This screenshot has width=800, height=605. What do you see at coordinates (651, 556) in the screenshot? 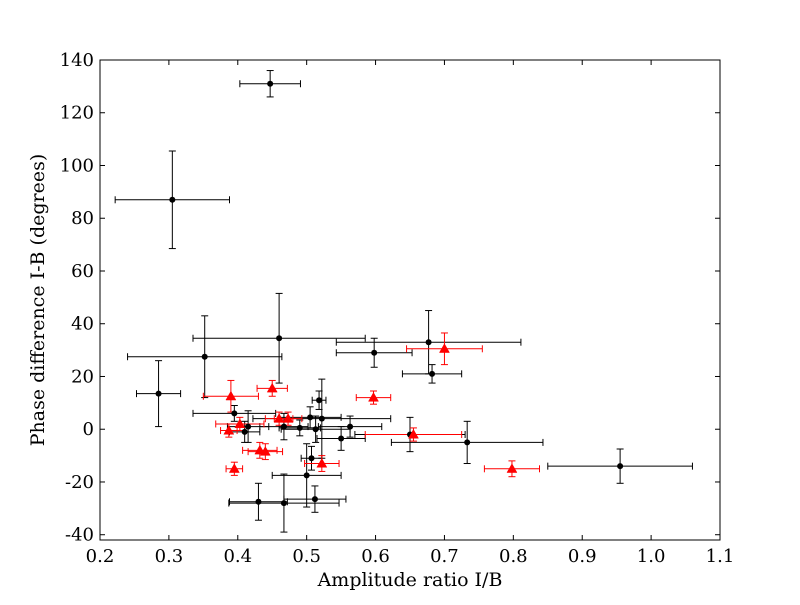
I see `x-tick-label: 1.0` at bounding box center [651, 556].